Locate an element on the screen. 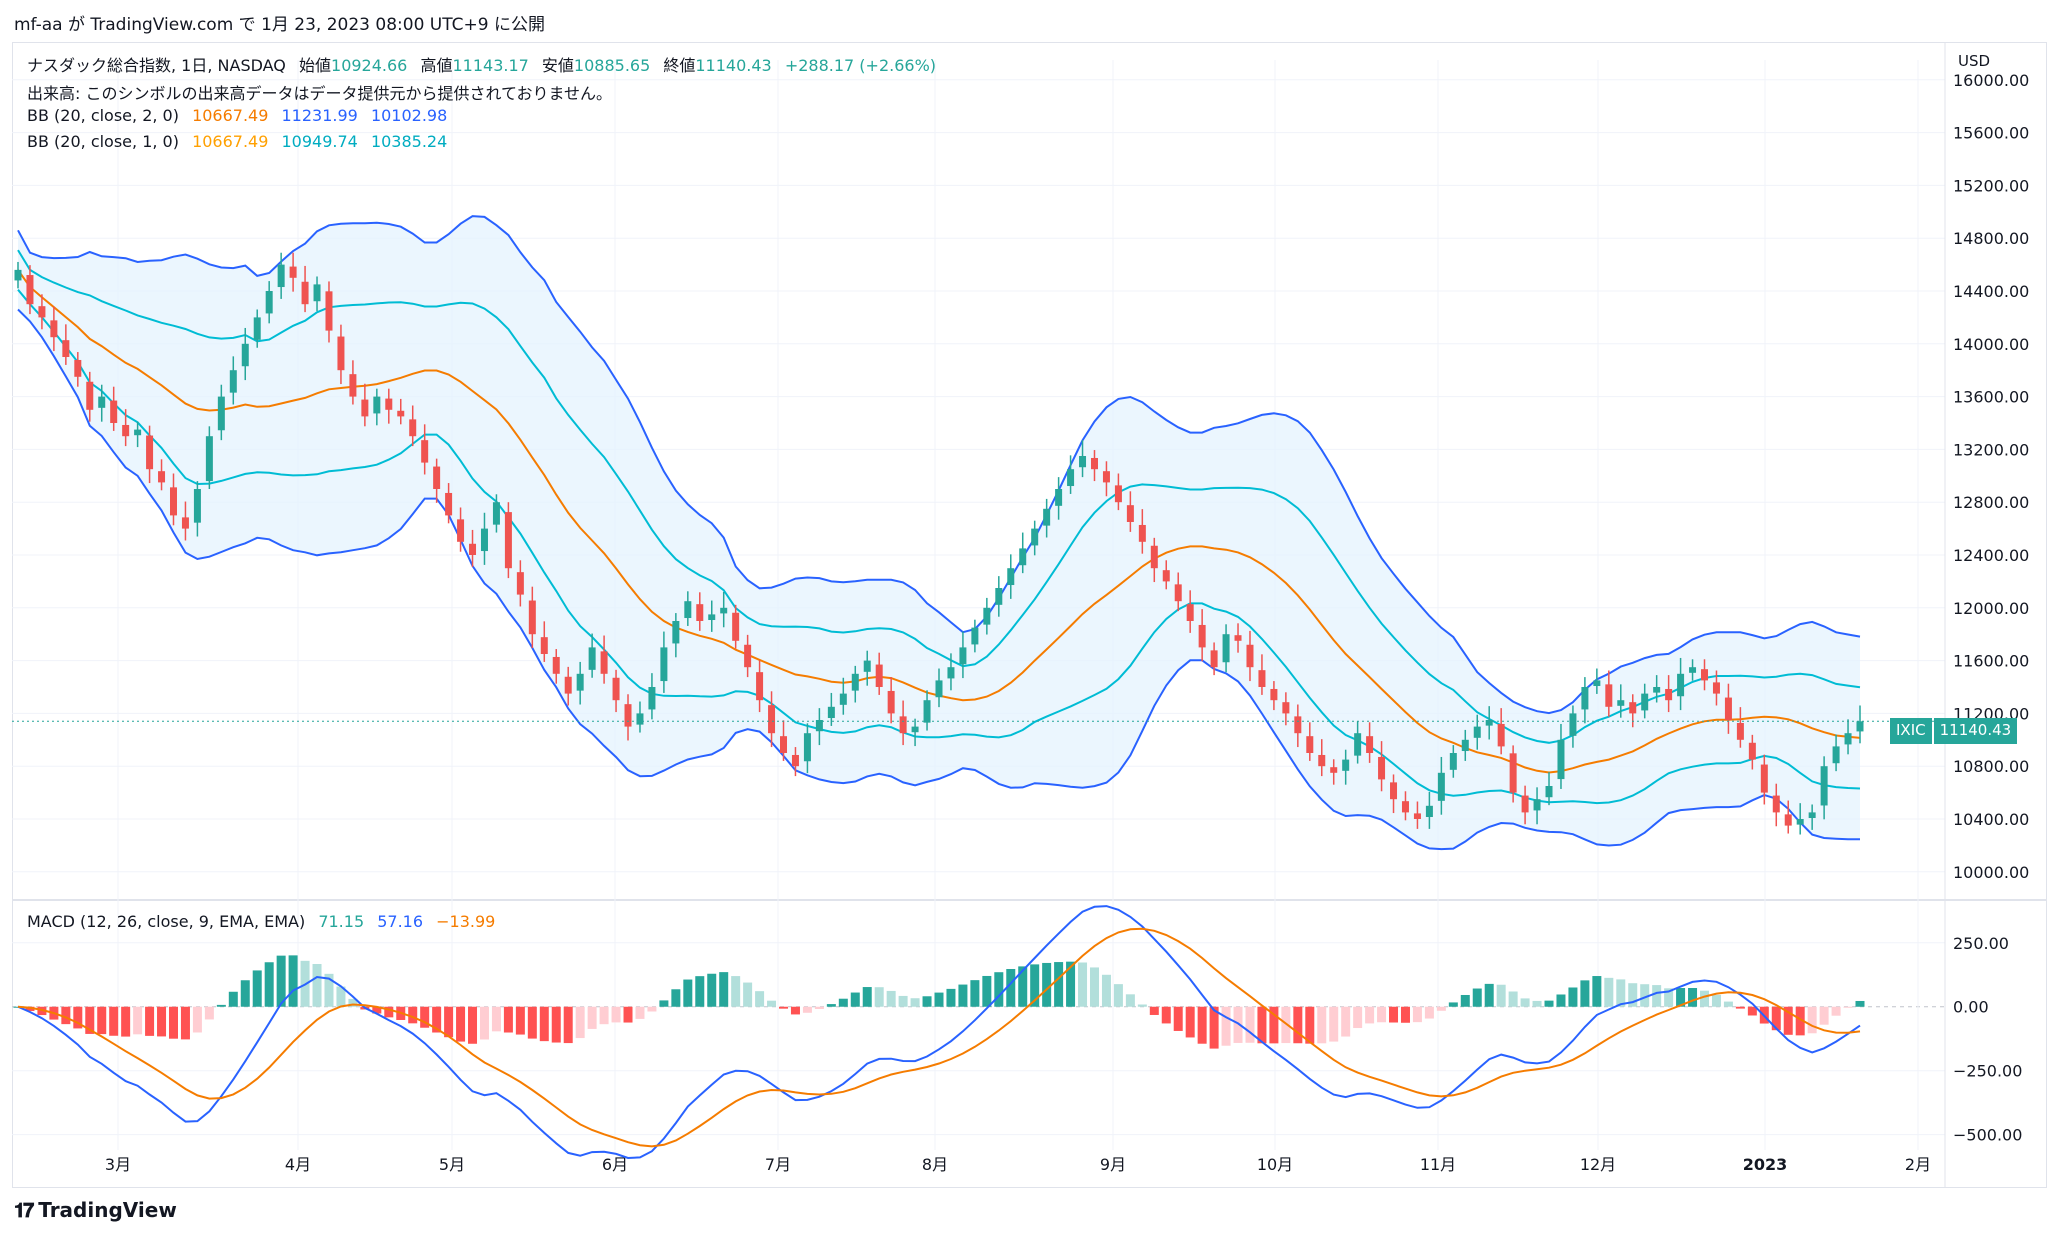  price-tick-label: 10800.00 is located at coordinates (1991, 766).